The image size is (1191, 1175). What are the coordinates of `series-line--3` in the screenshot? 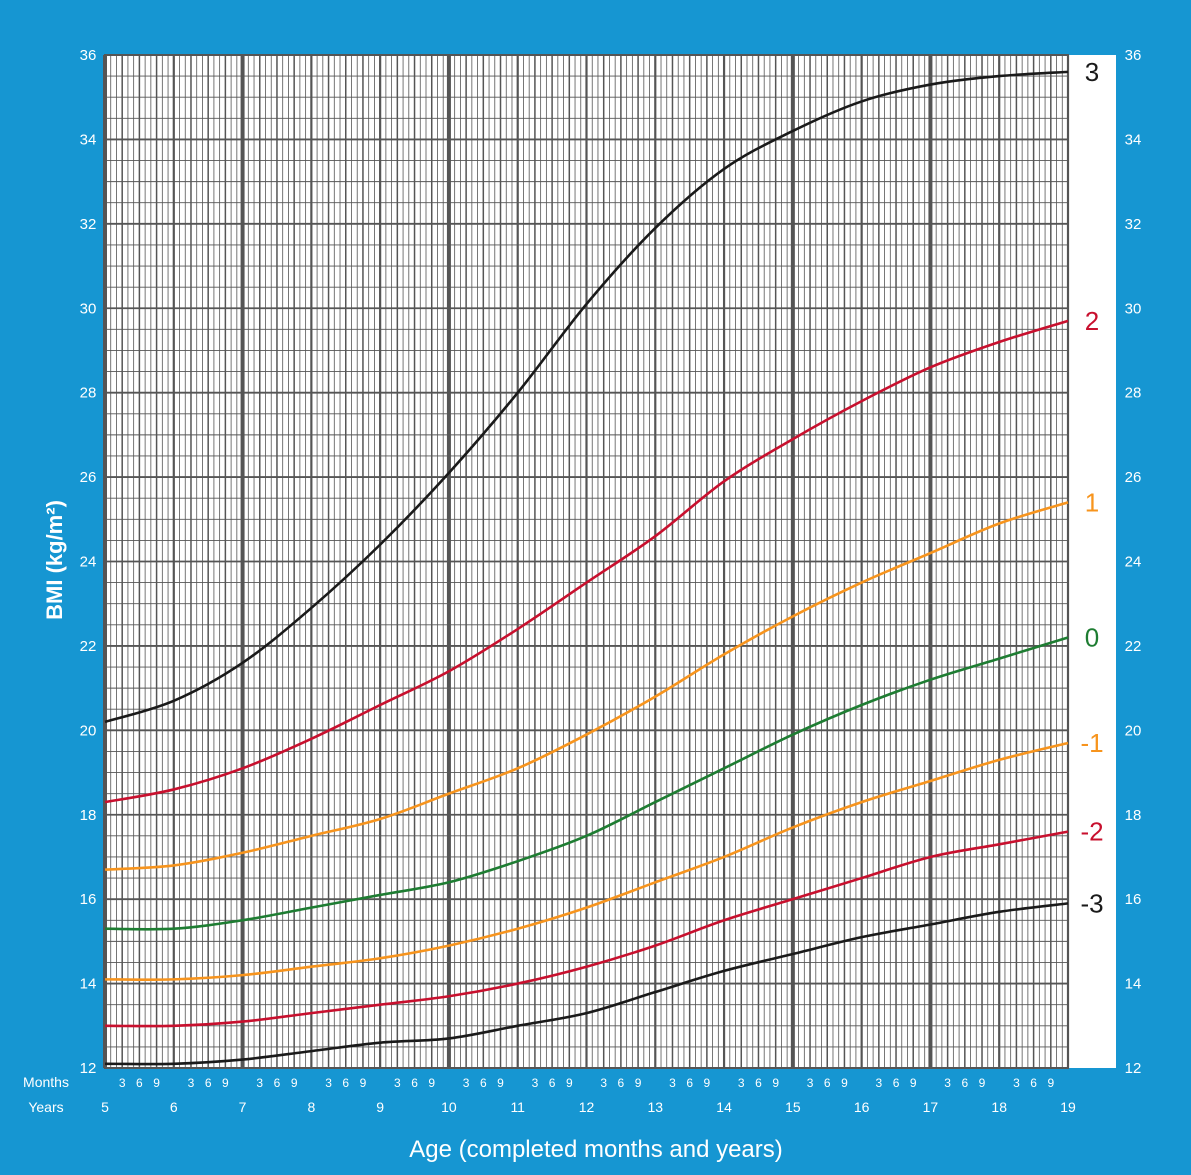 It's located at (586, 984).